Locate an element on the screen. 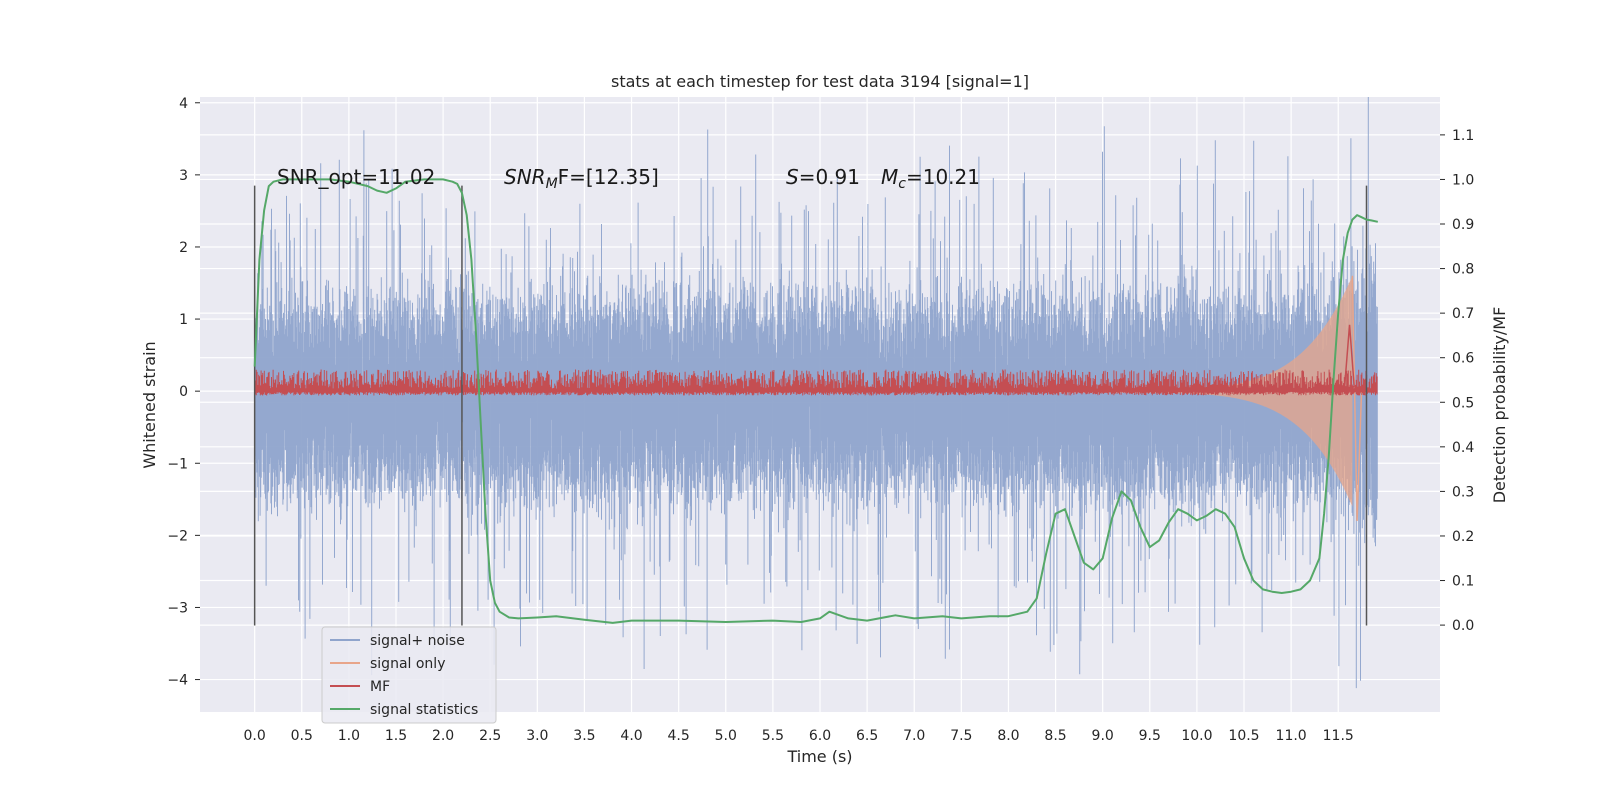 The image size is (1600, 800). legend-label-mf: MF is located at coordinates (380, 687).